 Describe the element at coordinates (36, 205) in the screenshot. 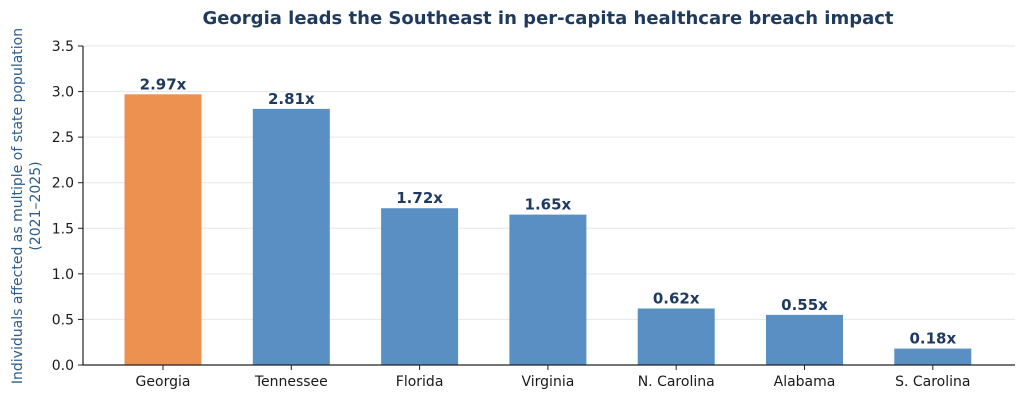

I see `y-axis-label-line-2: (2021–2025)` at that location.